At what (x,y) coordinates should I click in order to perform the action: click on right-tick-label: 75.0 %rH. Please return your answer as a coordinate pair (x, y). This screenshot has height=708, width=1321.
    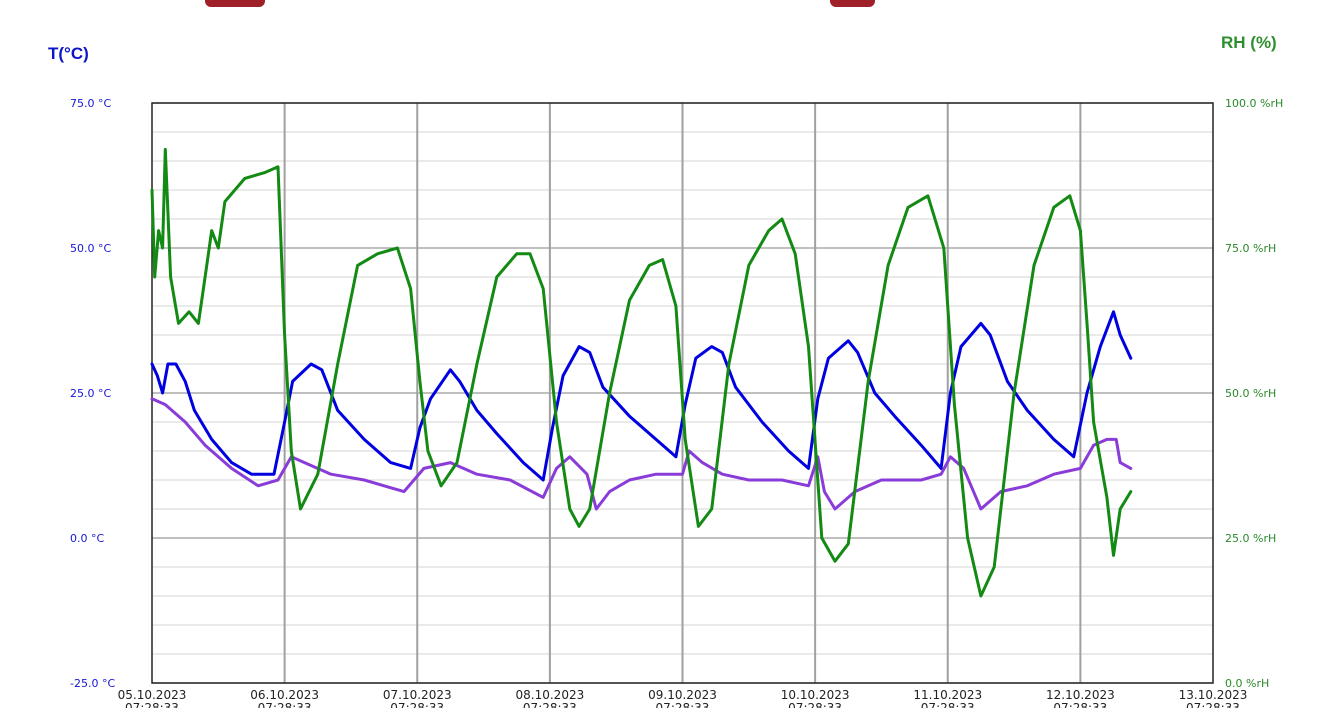
    Looking at the image, I should click on (1250, 248).